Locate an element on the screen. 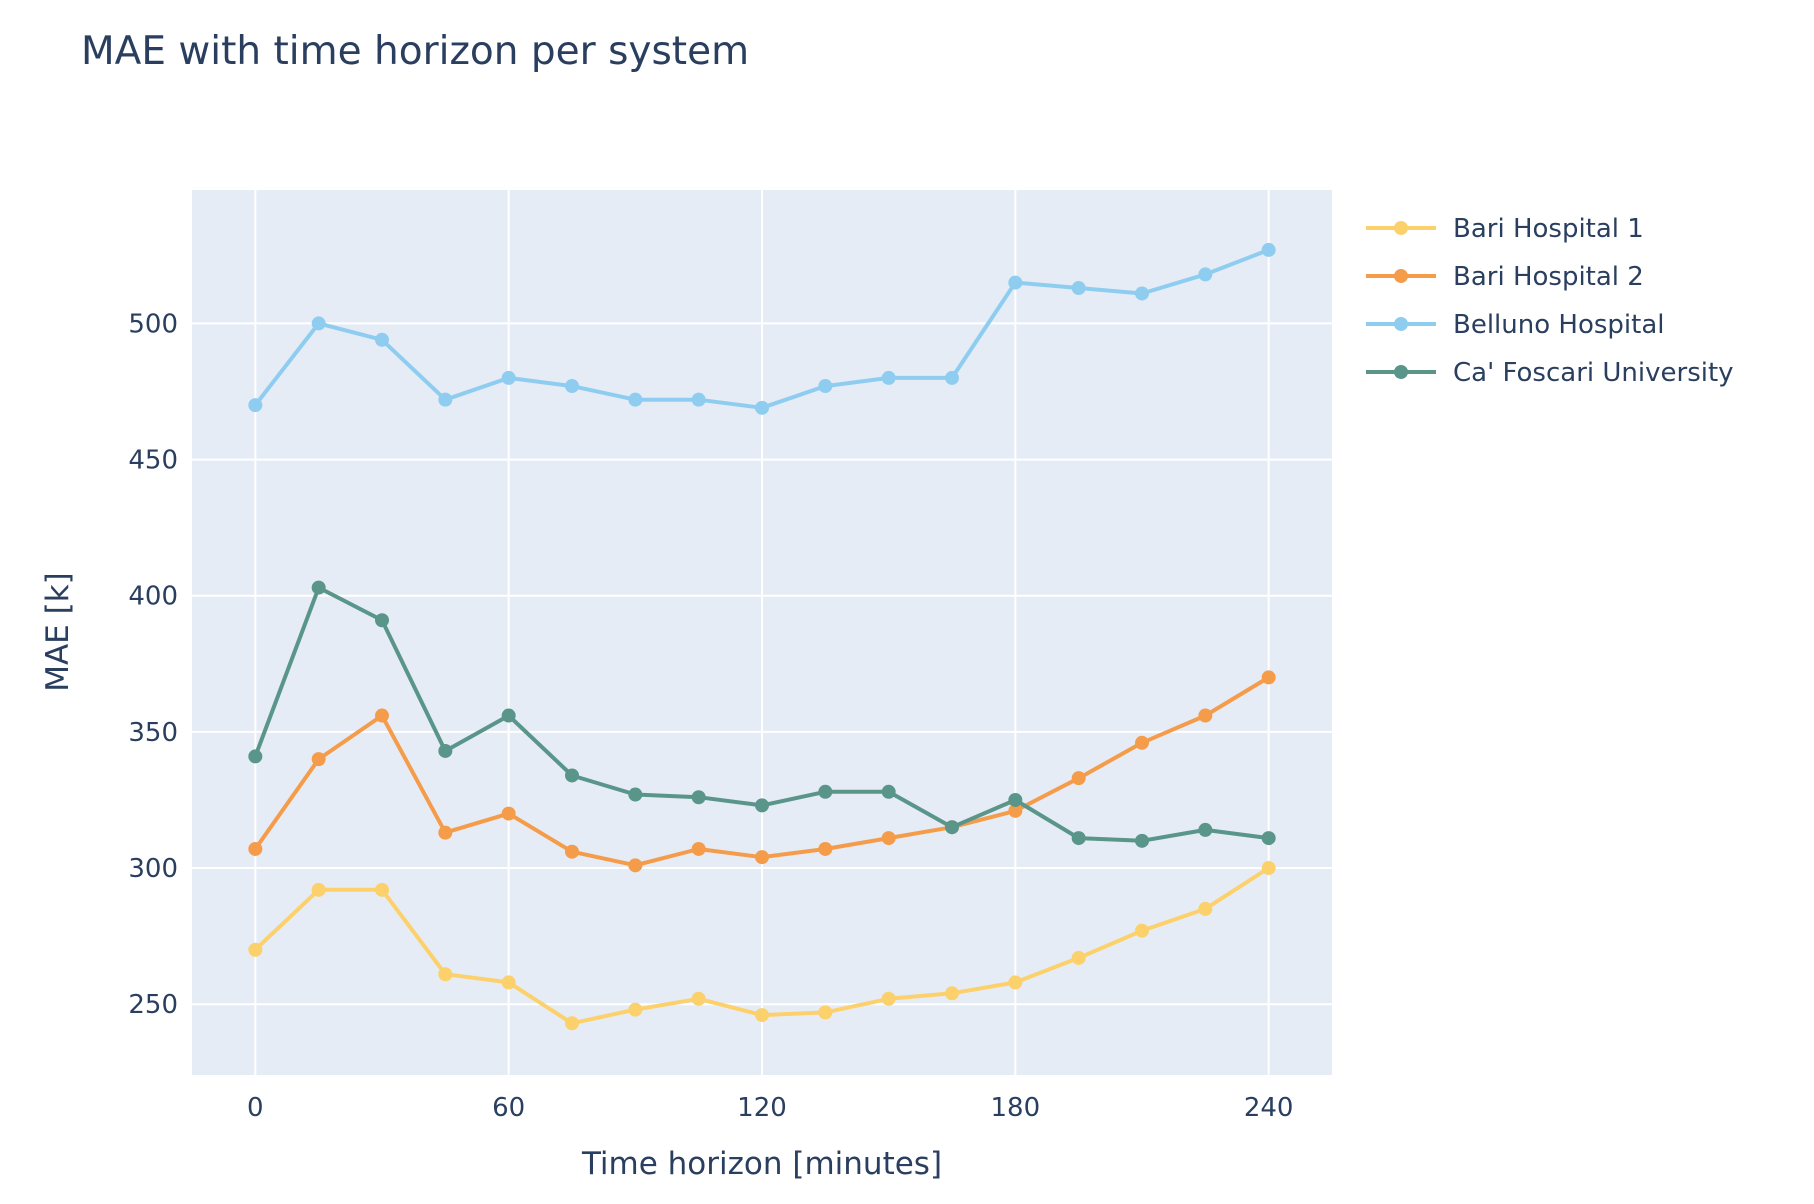 The width and height of the screenshot is (1814, 1204). x-tick-label: 60 is located at coordinates (508, 1108).